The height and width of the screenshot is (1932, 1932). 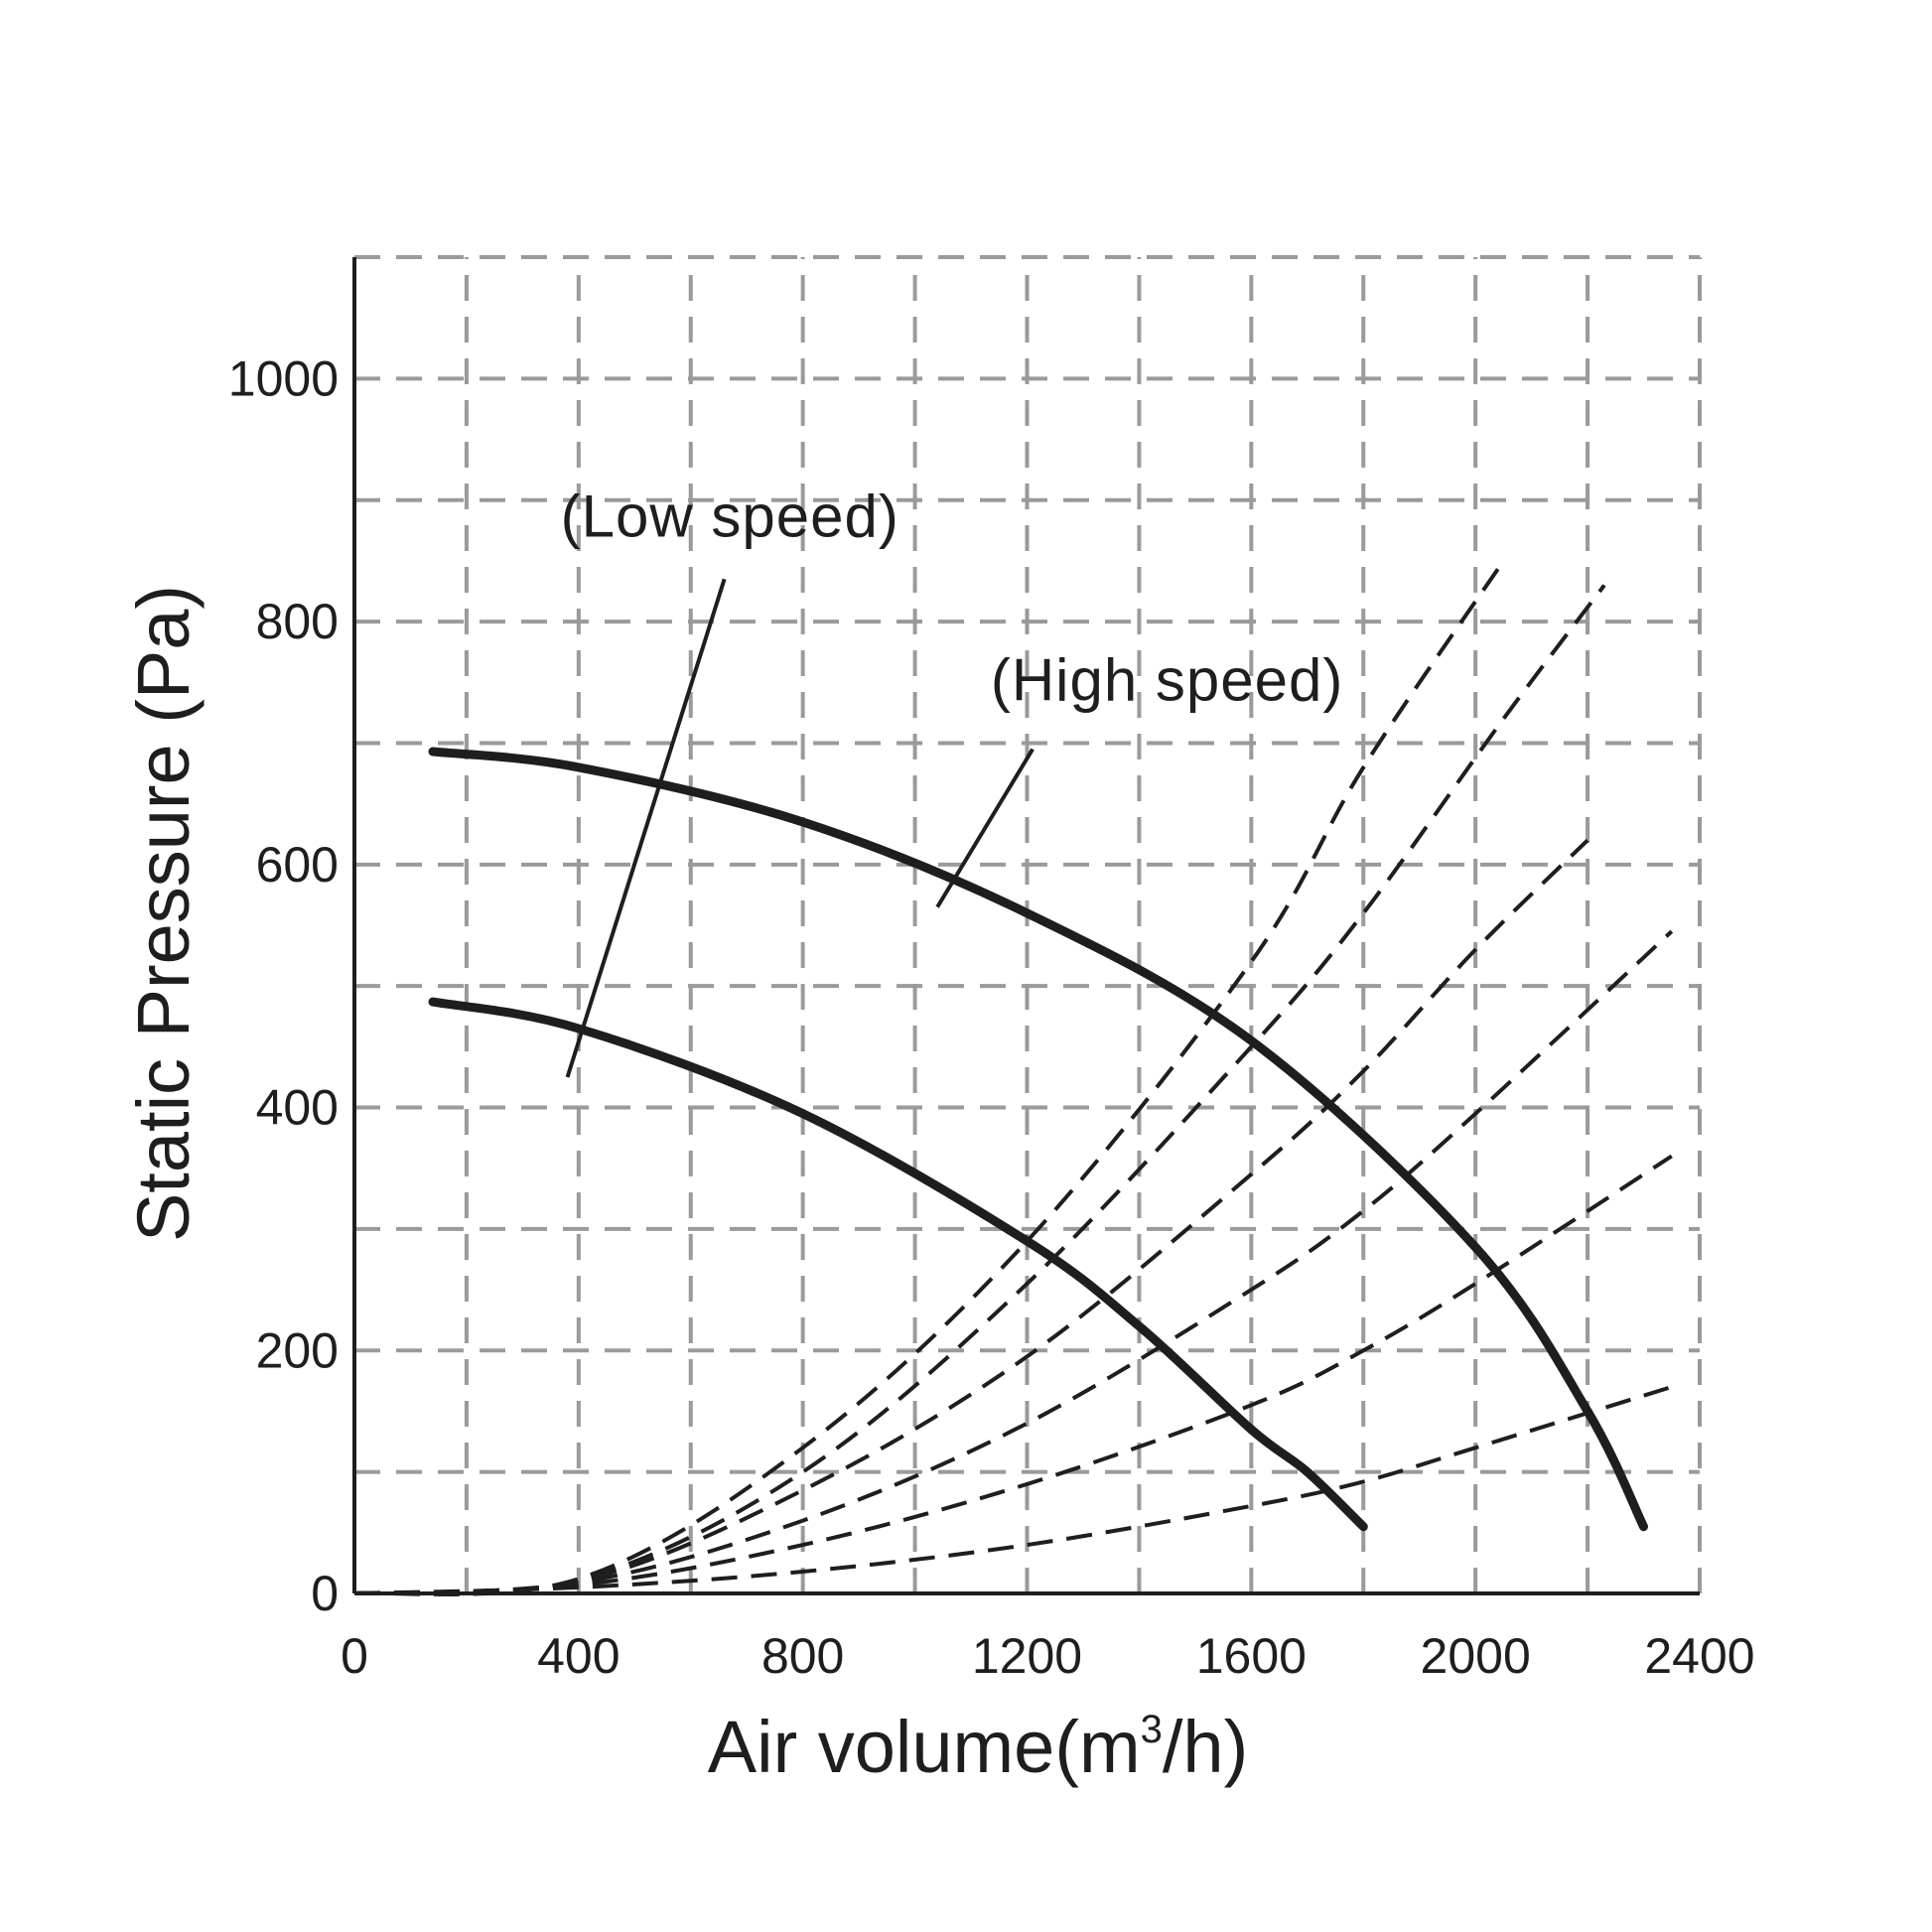 I want to click on x-axis-title-superscript: 3, so click(x=1152, y=1730).